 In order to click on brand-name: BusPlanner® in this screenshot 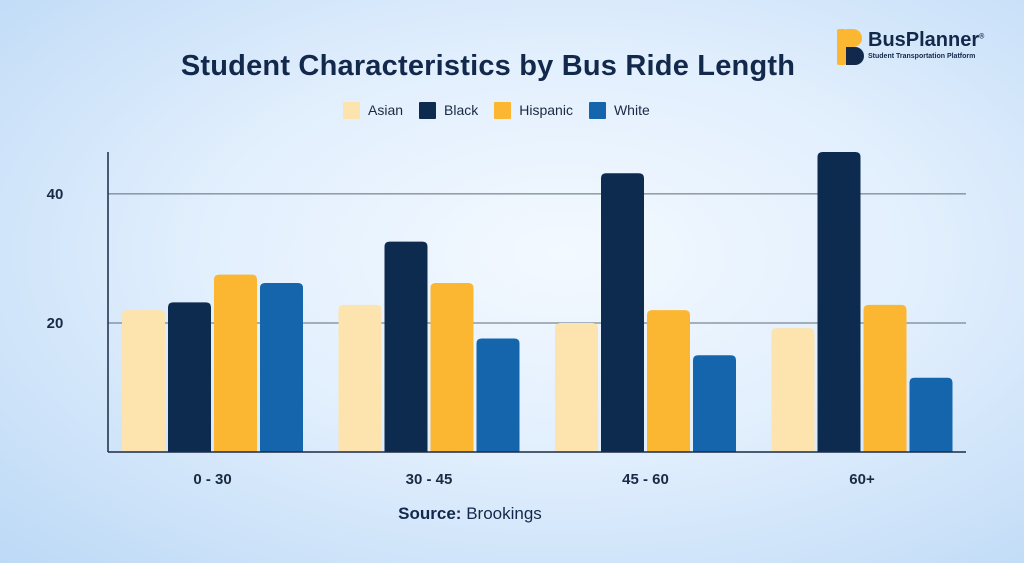, I will do `click(926, 40)`.